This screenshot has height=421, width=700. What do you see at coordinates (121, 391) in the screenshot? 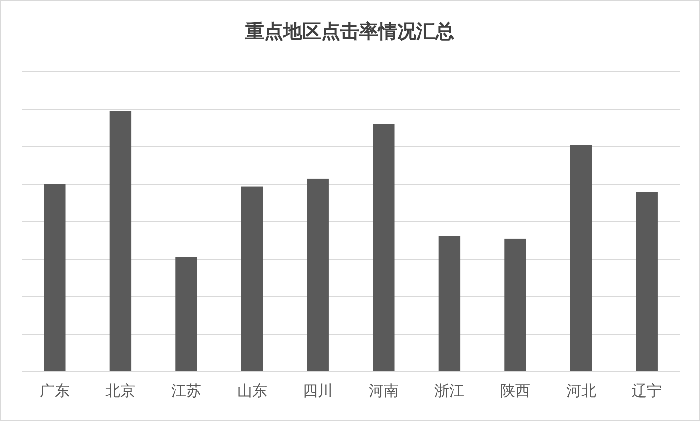
I see `x-tick-label: 北京` at bounding box center [121, 391].